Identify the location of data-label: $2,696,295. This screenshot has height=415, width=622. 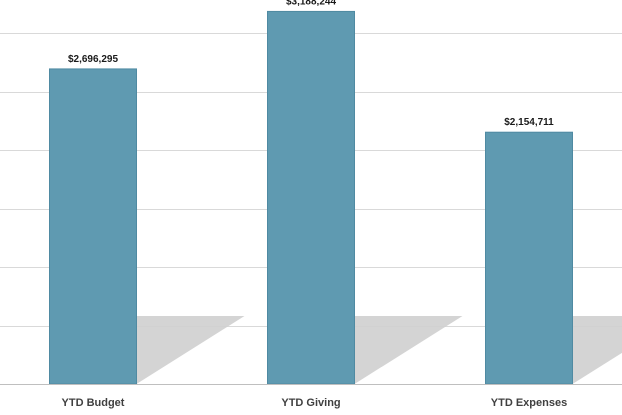
(93, 59).